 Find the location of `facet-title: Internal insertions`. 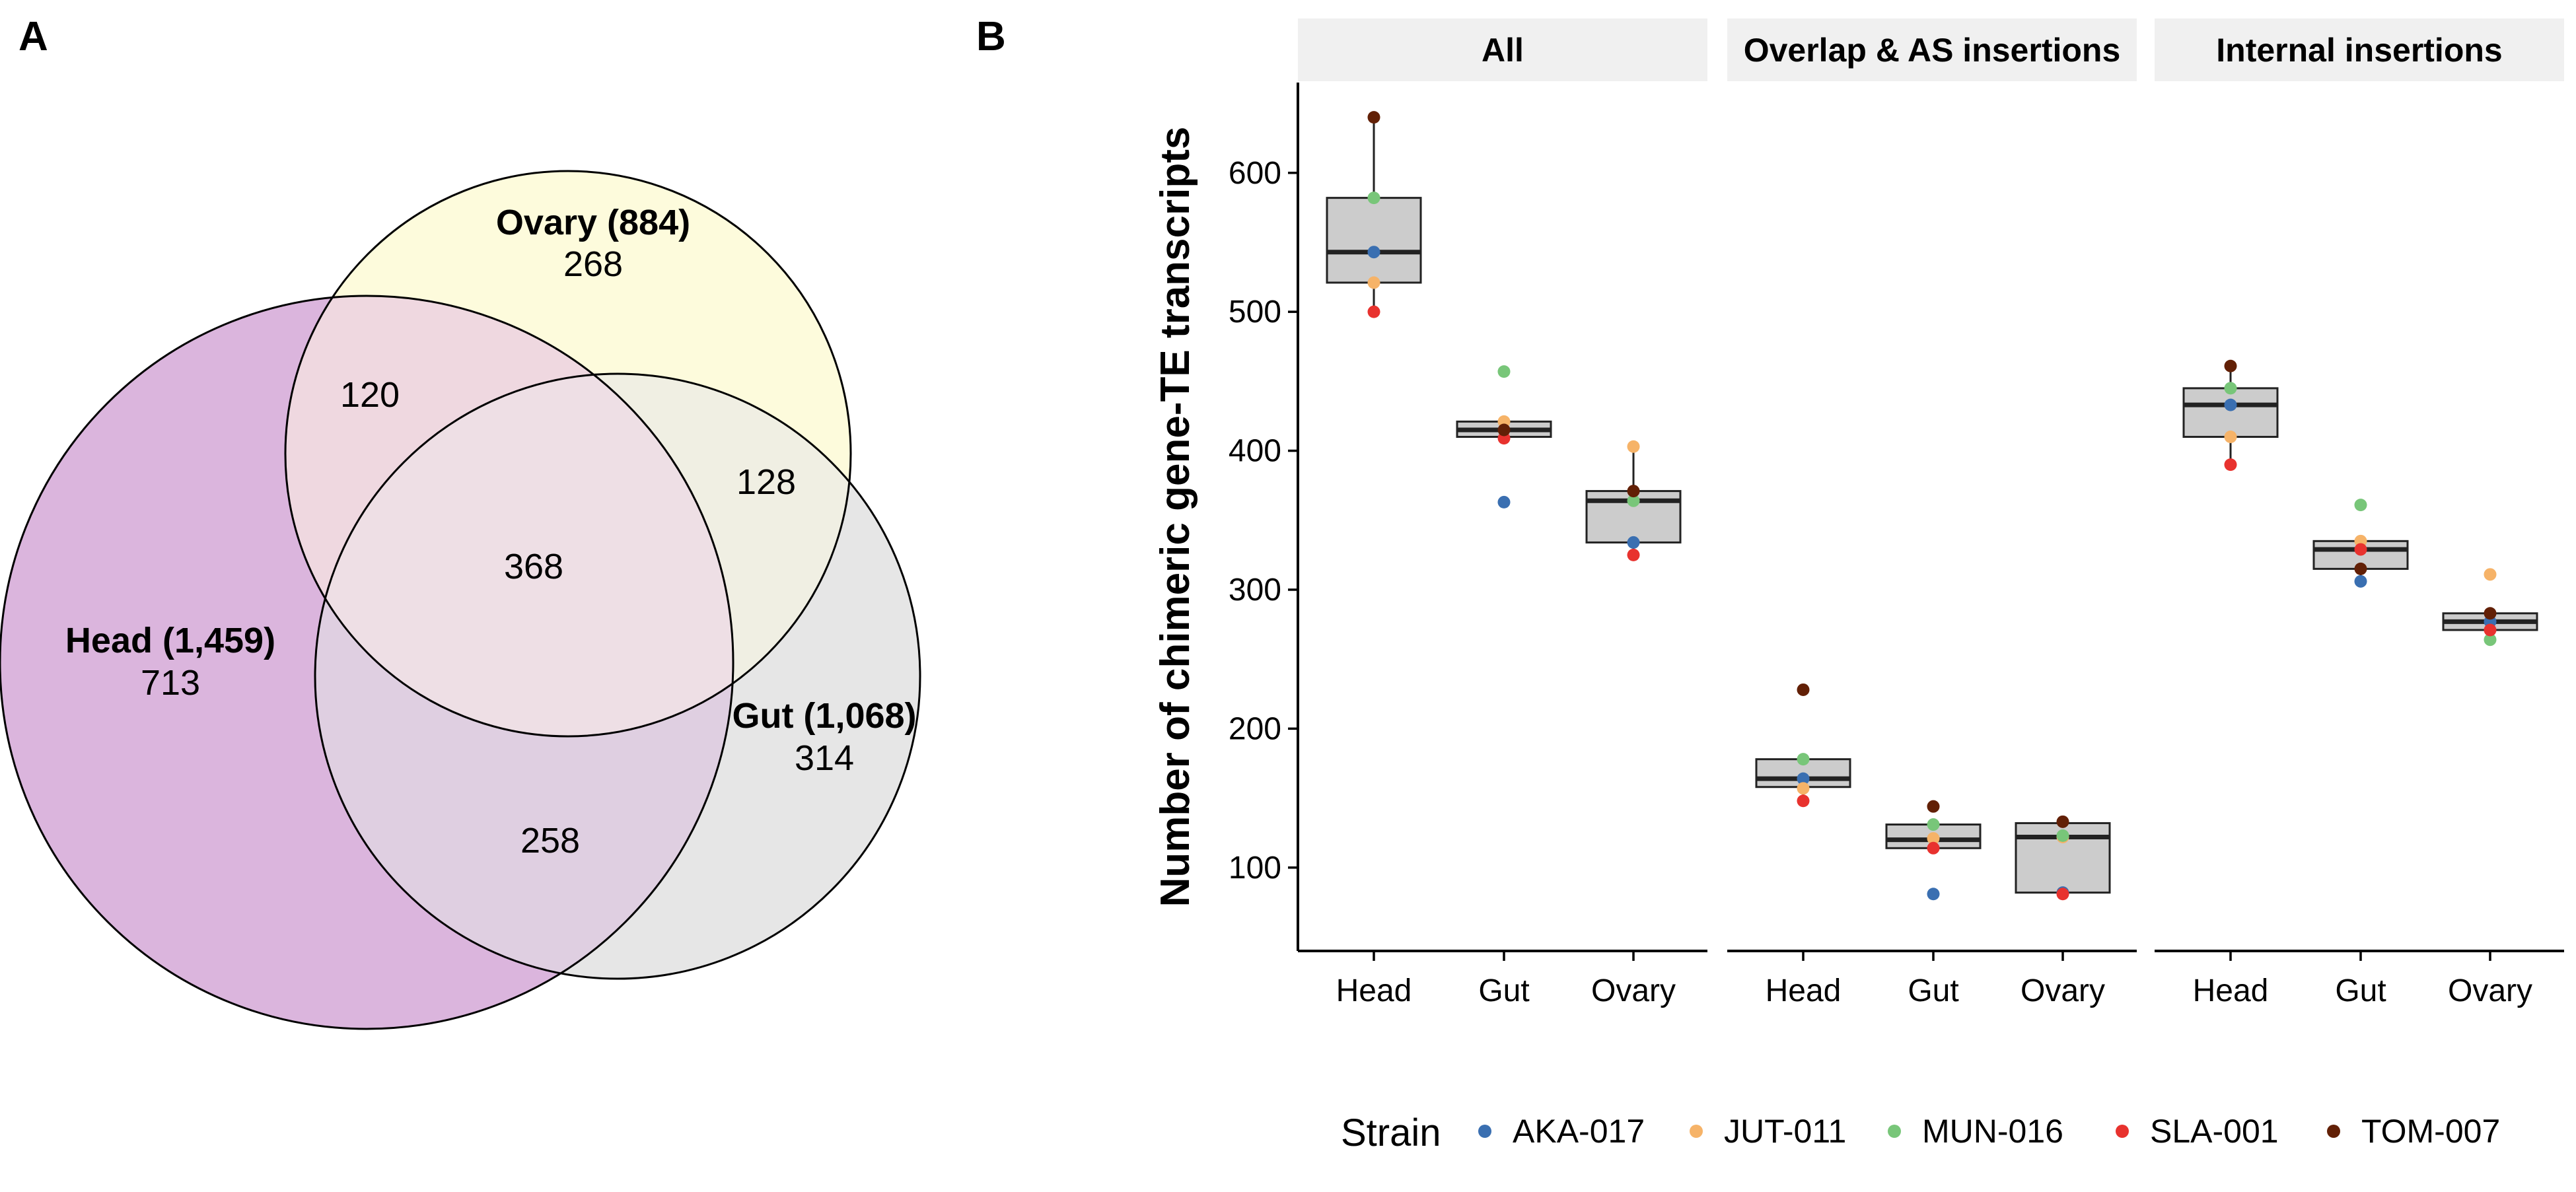

facet-title: Internal insertions is located at coordinates (2359, 50).